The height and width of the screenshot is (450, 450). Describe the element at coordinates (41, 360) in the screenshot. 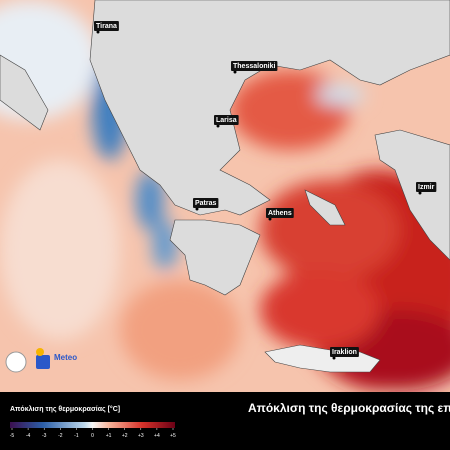

I see `logo: Meteo` at that location.